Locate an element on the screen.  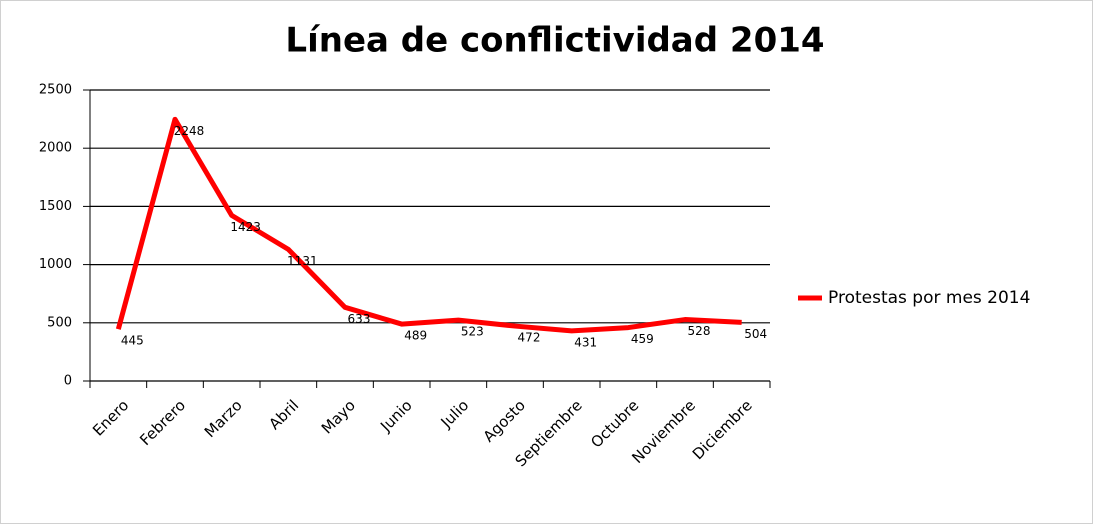
data-label: 504 is located at coordinates (755, 334).